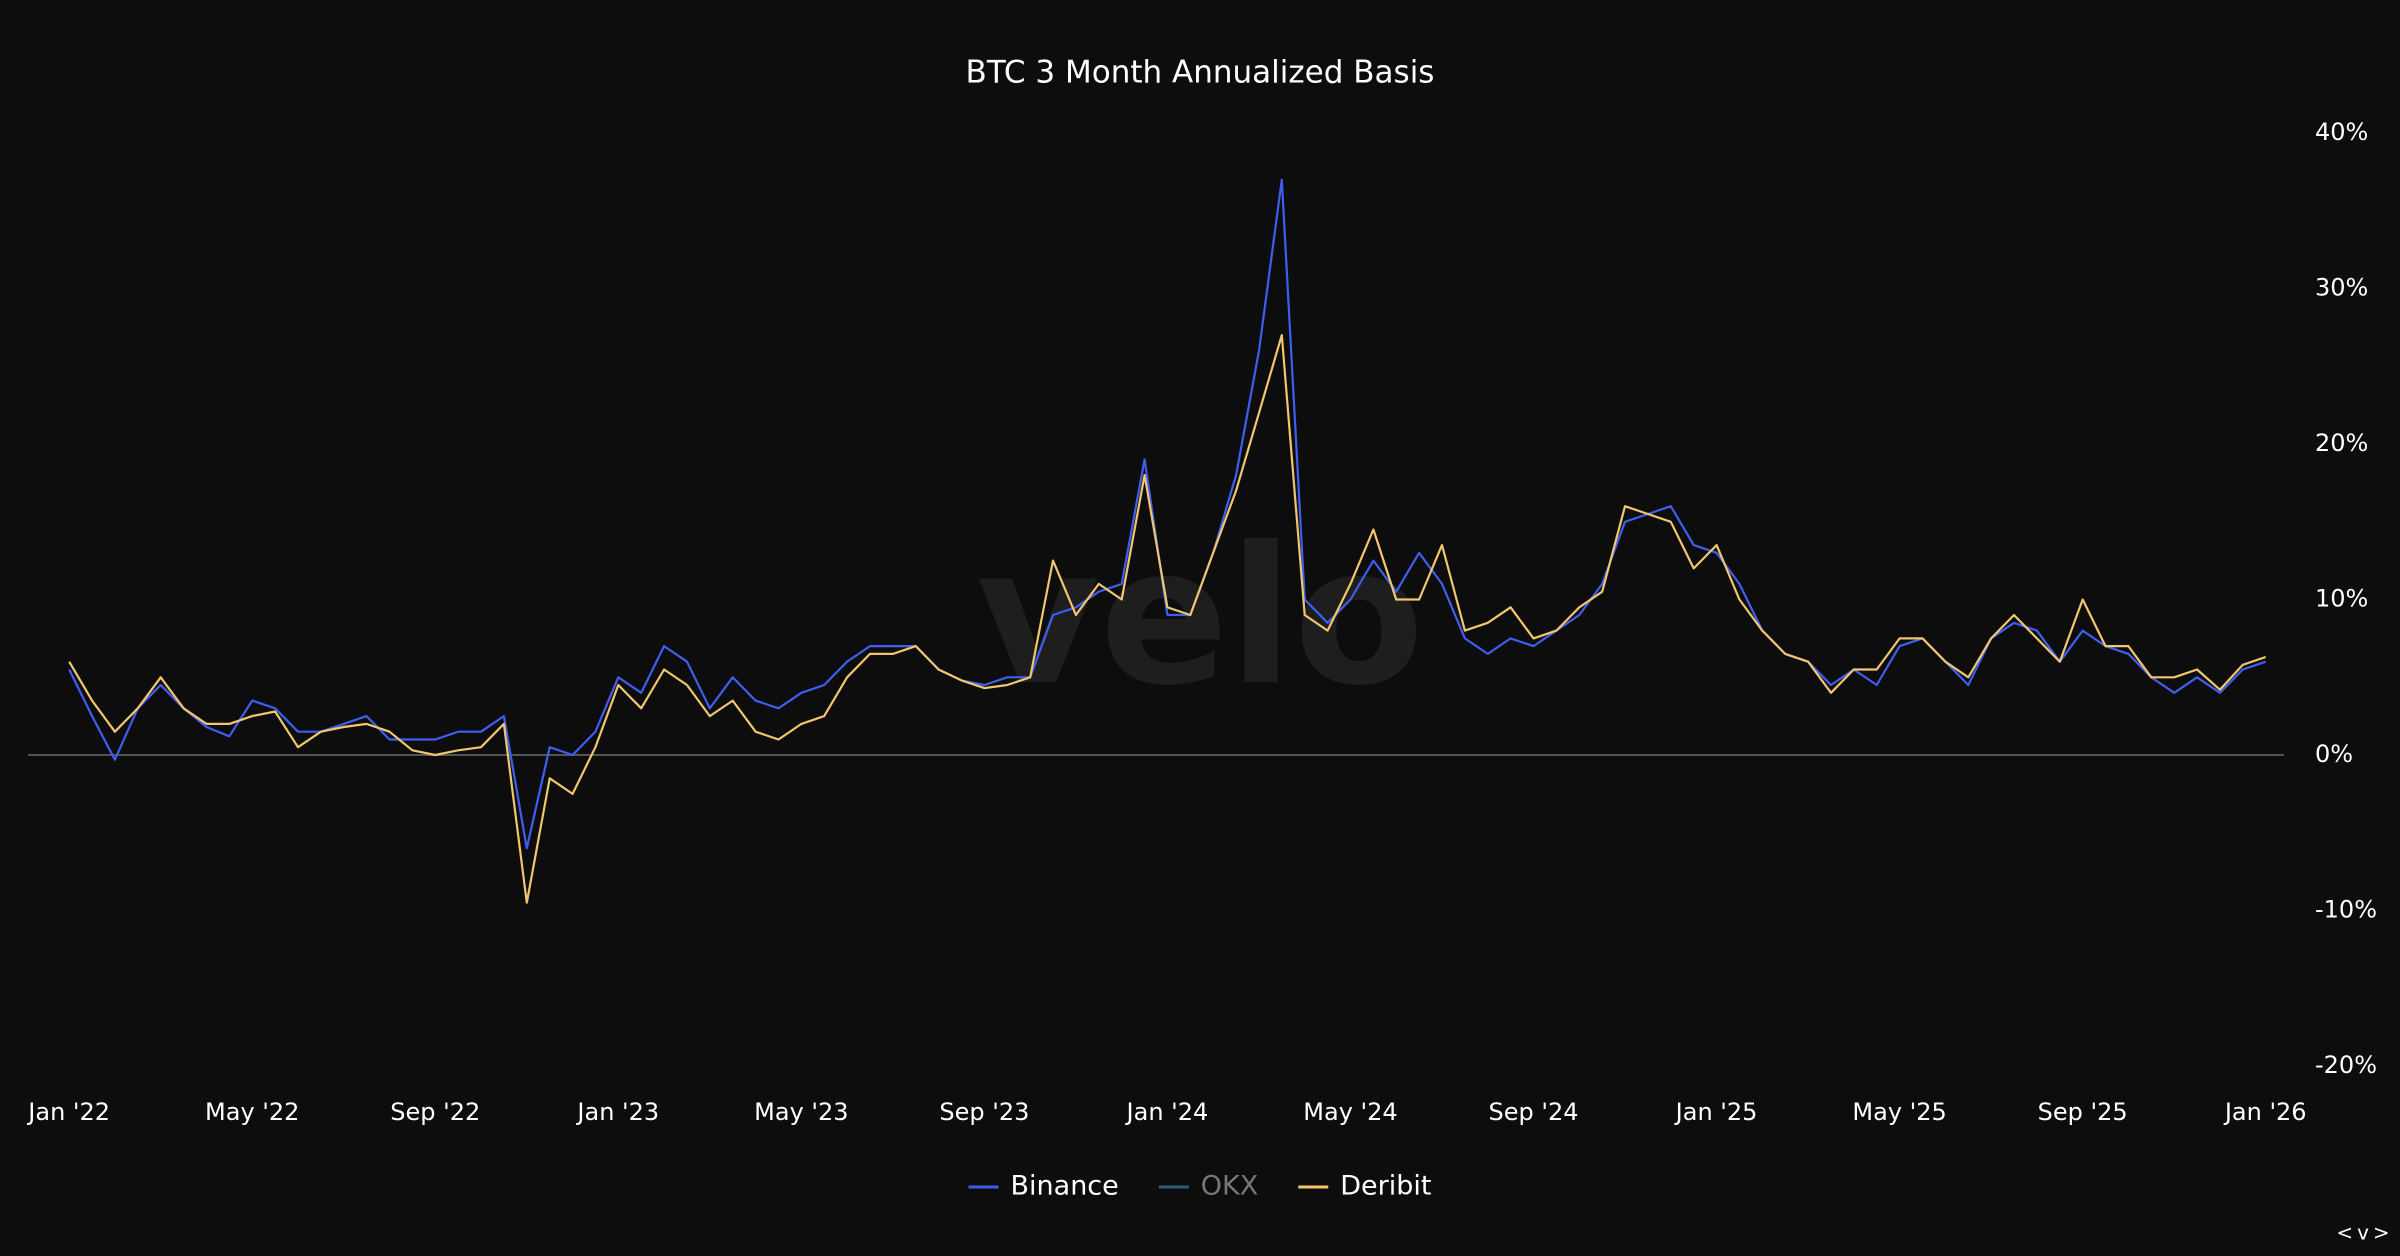 This screenshot has height=1256, width=2400. I want to click on legend-item: Deribit, so click(1364, 1186).